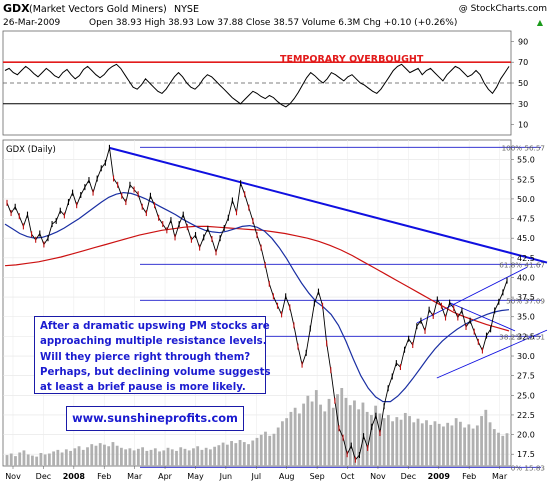  What do you see at coordinates (255, 476) in the screenshot?
I see `month-tick-label: Jul` at bounding box center [255, 476].